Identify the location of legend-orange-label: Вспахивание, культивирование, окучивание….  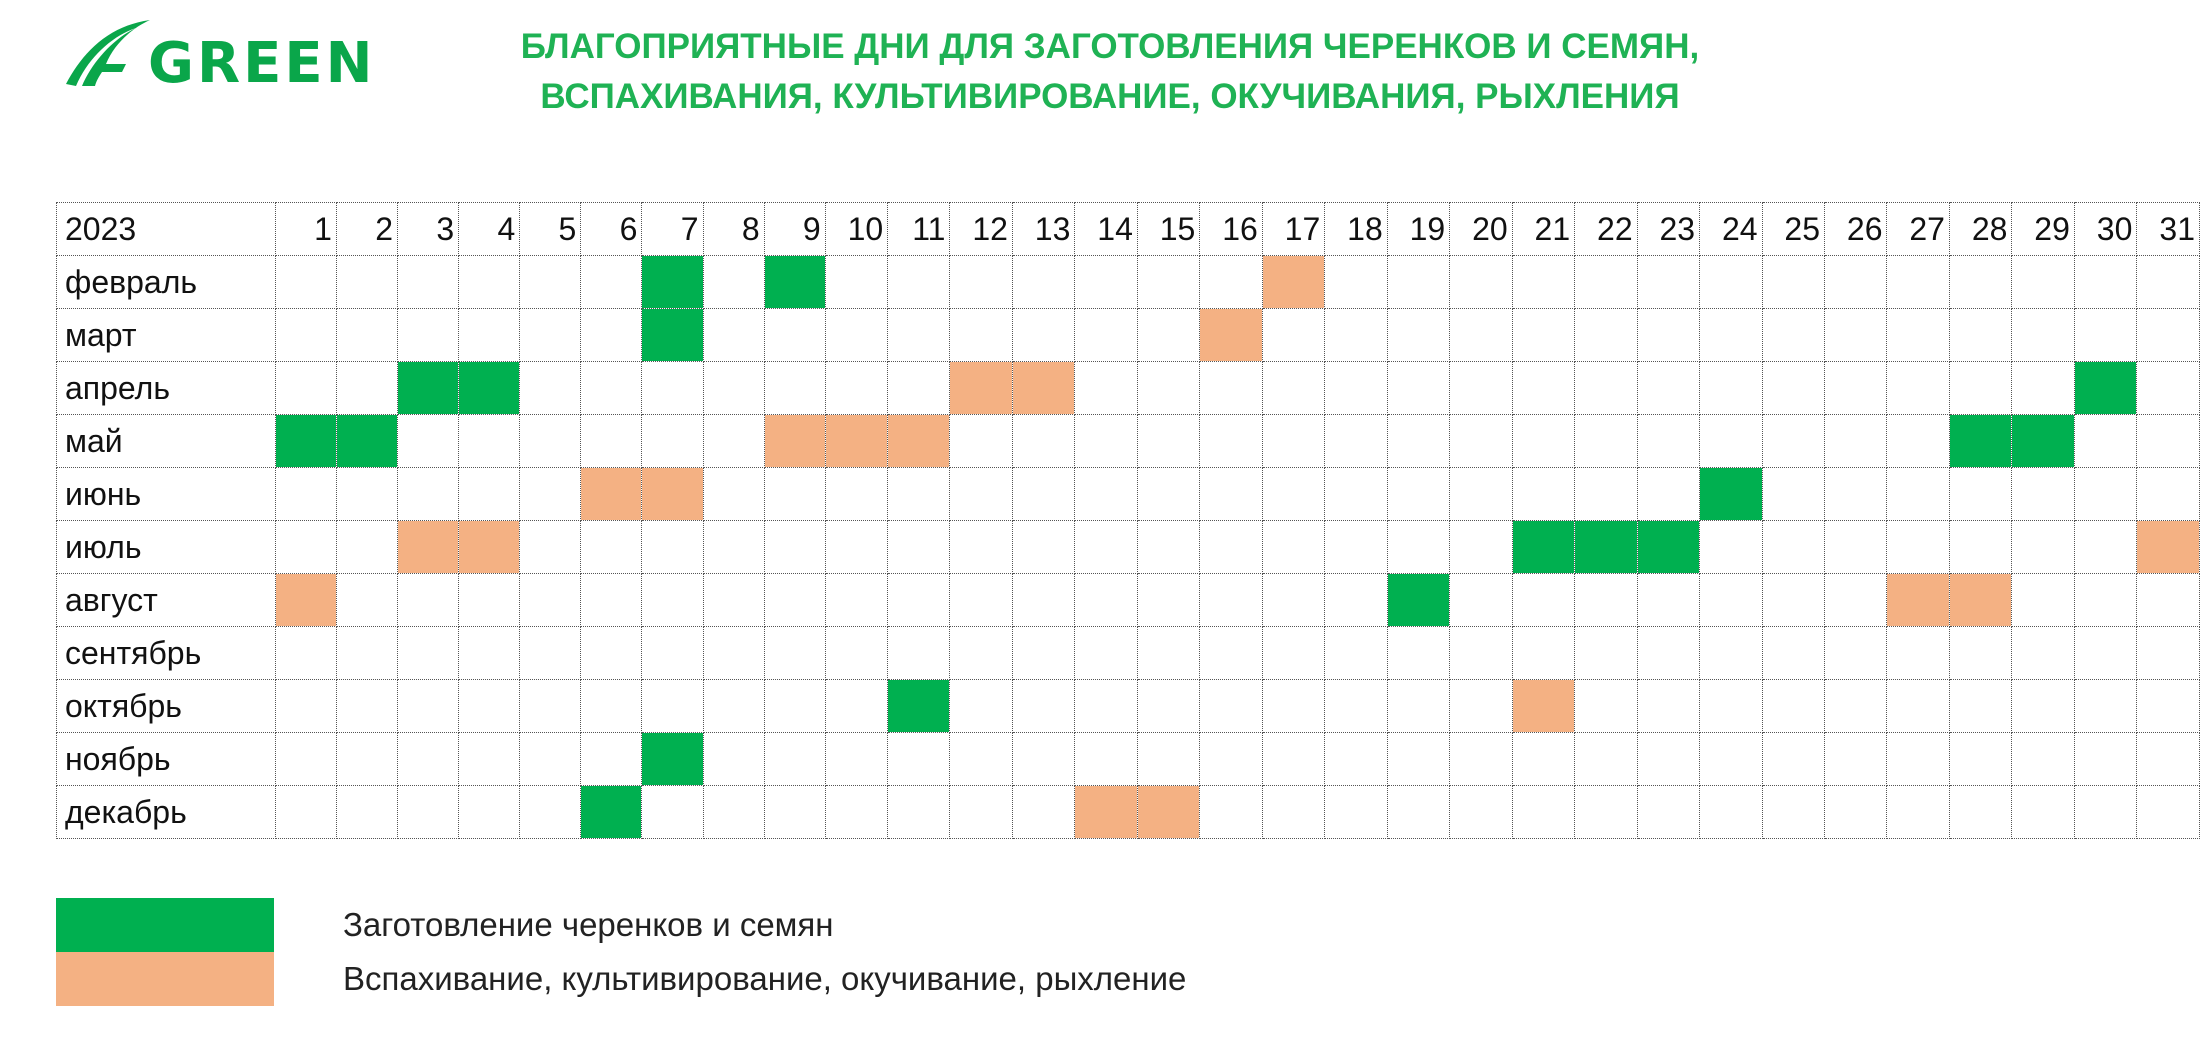
(765, 978).